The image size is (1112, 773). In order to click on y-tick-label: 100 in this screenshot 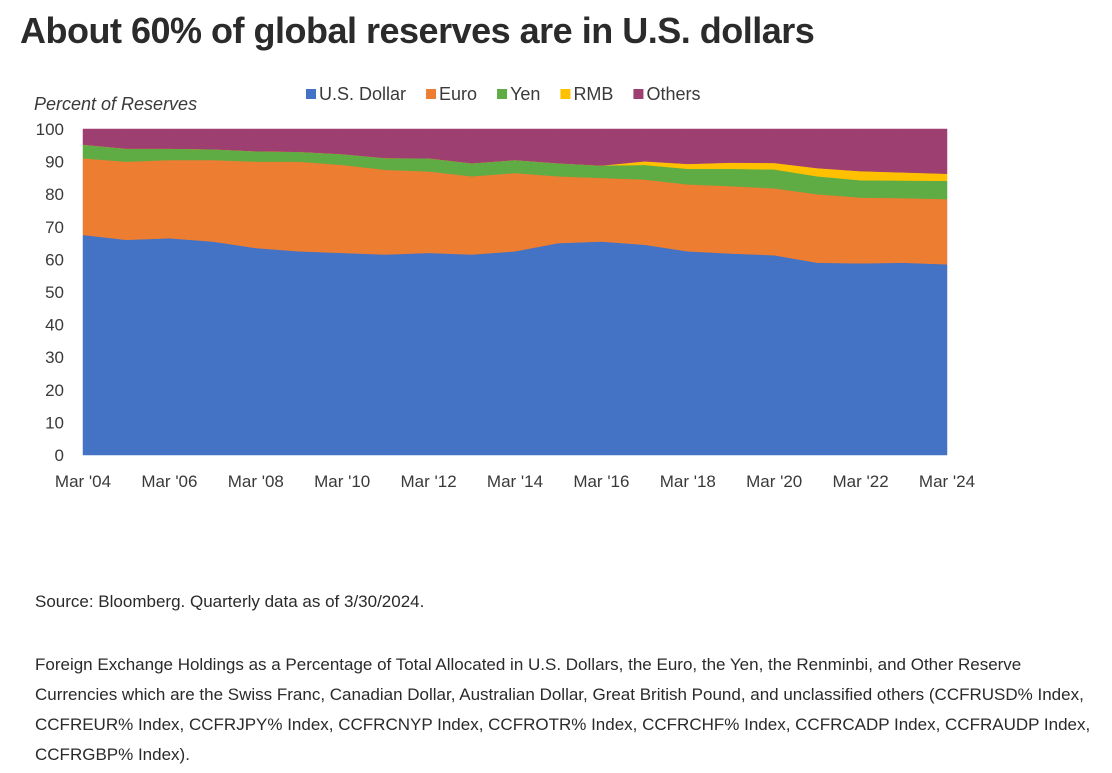, I will do `click(50, 129)`.